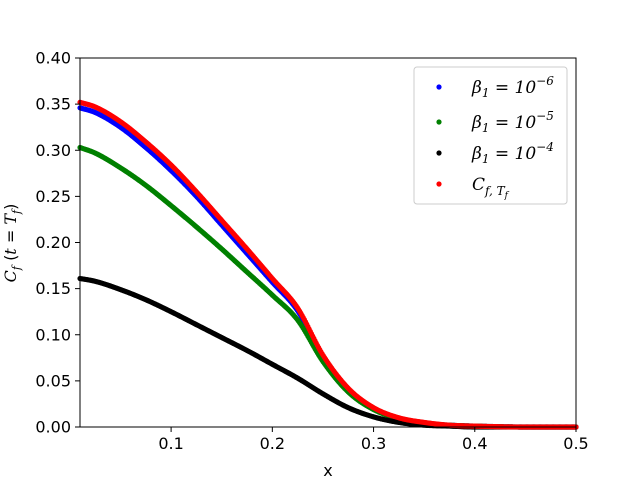  What do you see at coordinates (53, 58) in the screenshot?
I see `y-tick-label: 0.40` at bounding box center [53, 58].